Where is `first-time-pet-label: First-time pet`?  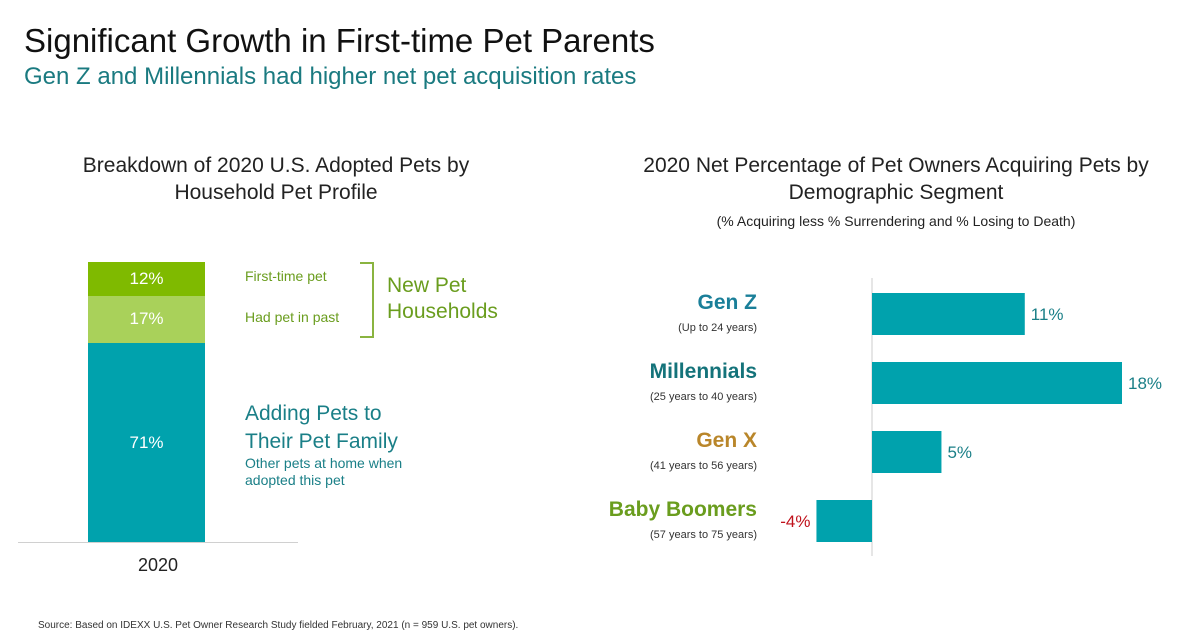 first-time-pet-label: First-time pet is located at coordinates (286, 276).